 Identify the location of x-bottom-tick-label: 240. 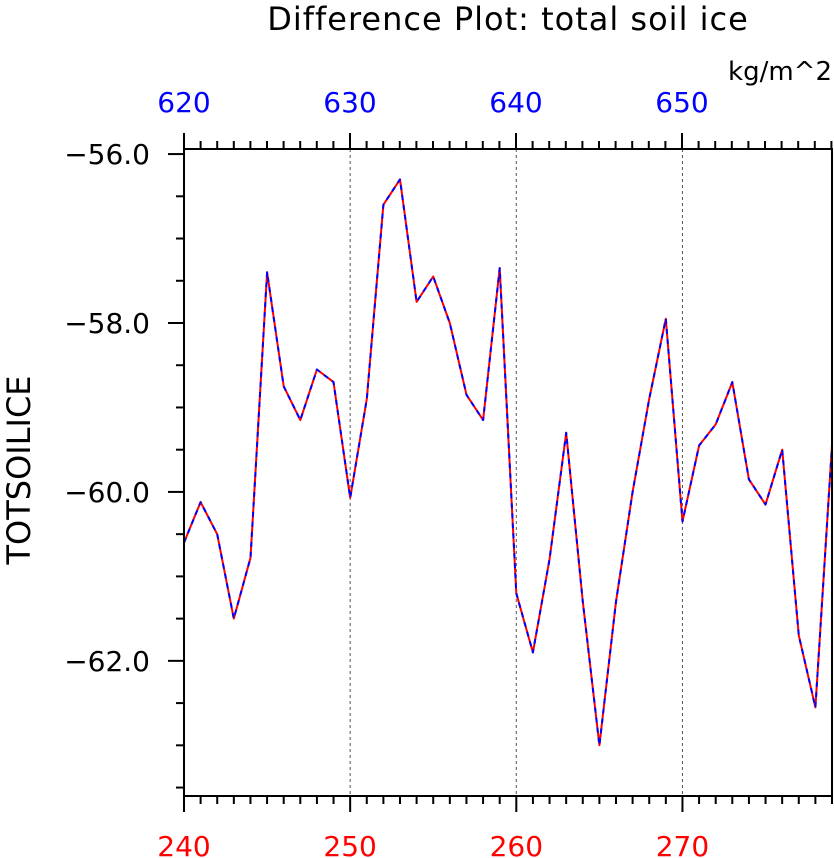
(183, 844).